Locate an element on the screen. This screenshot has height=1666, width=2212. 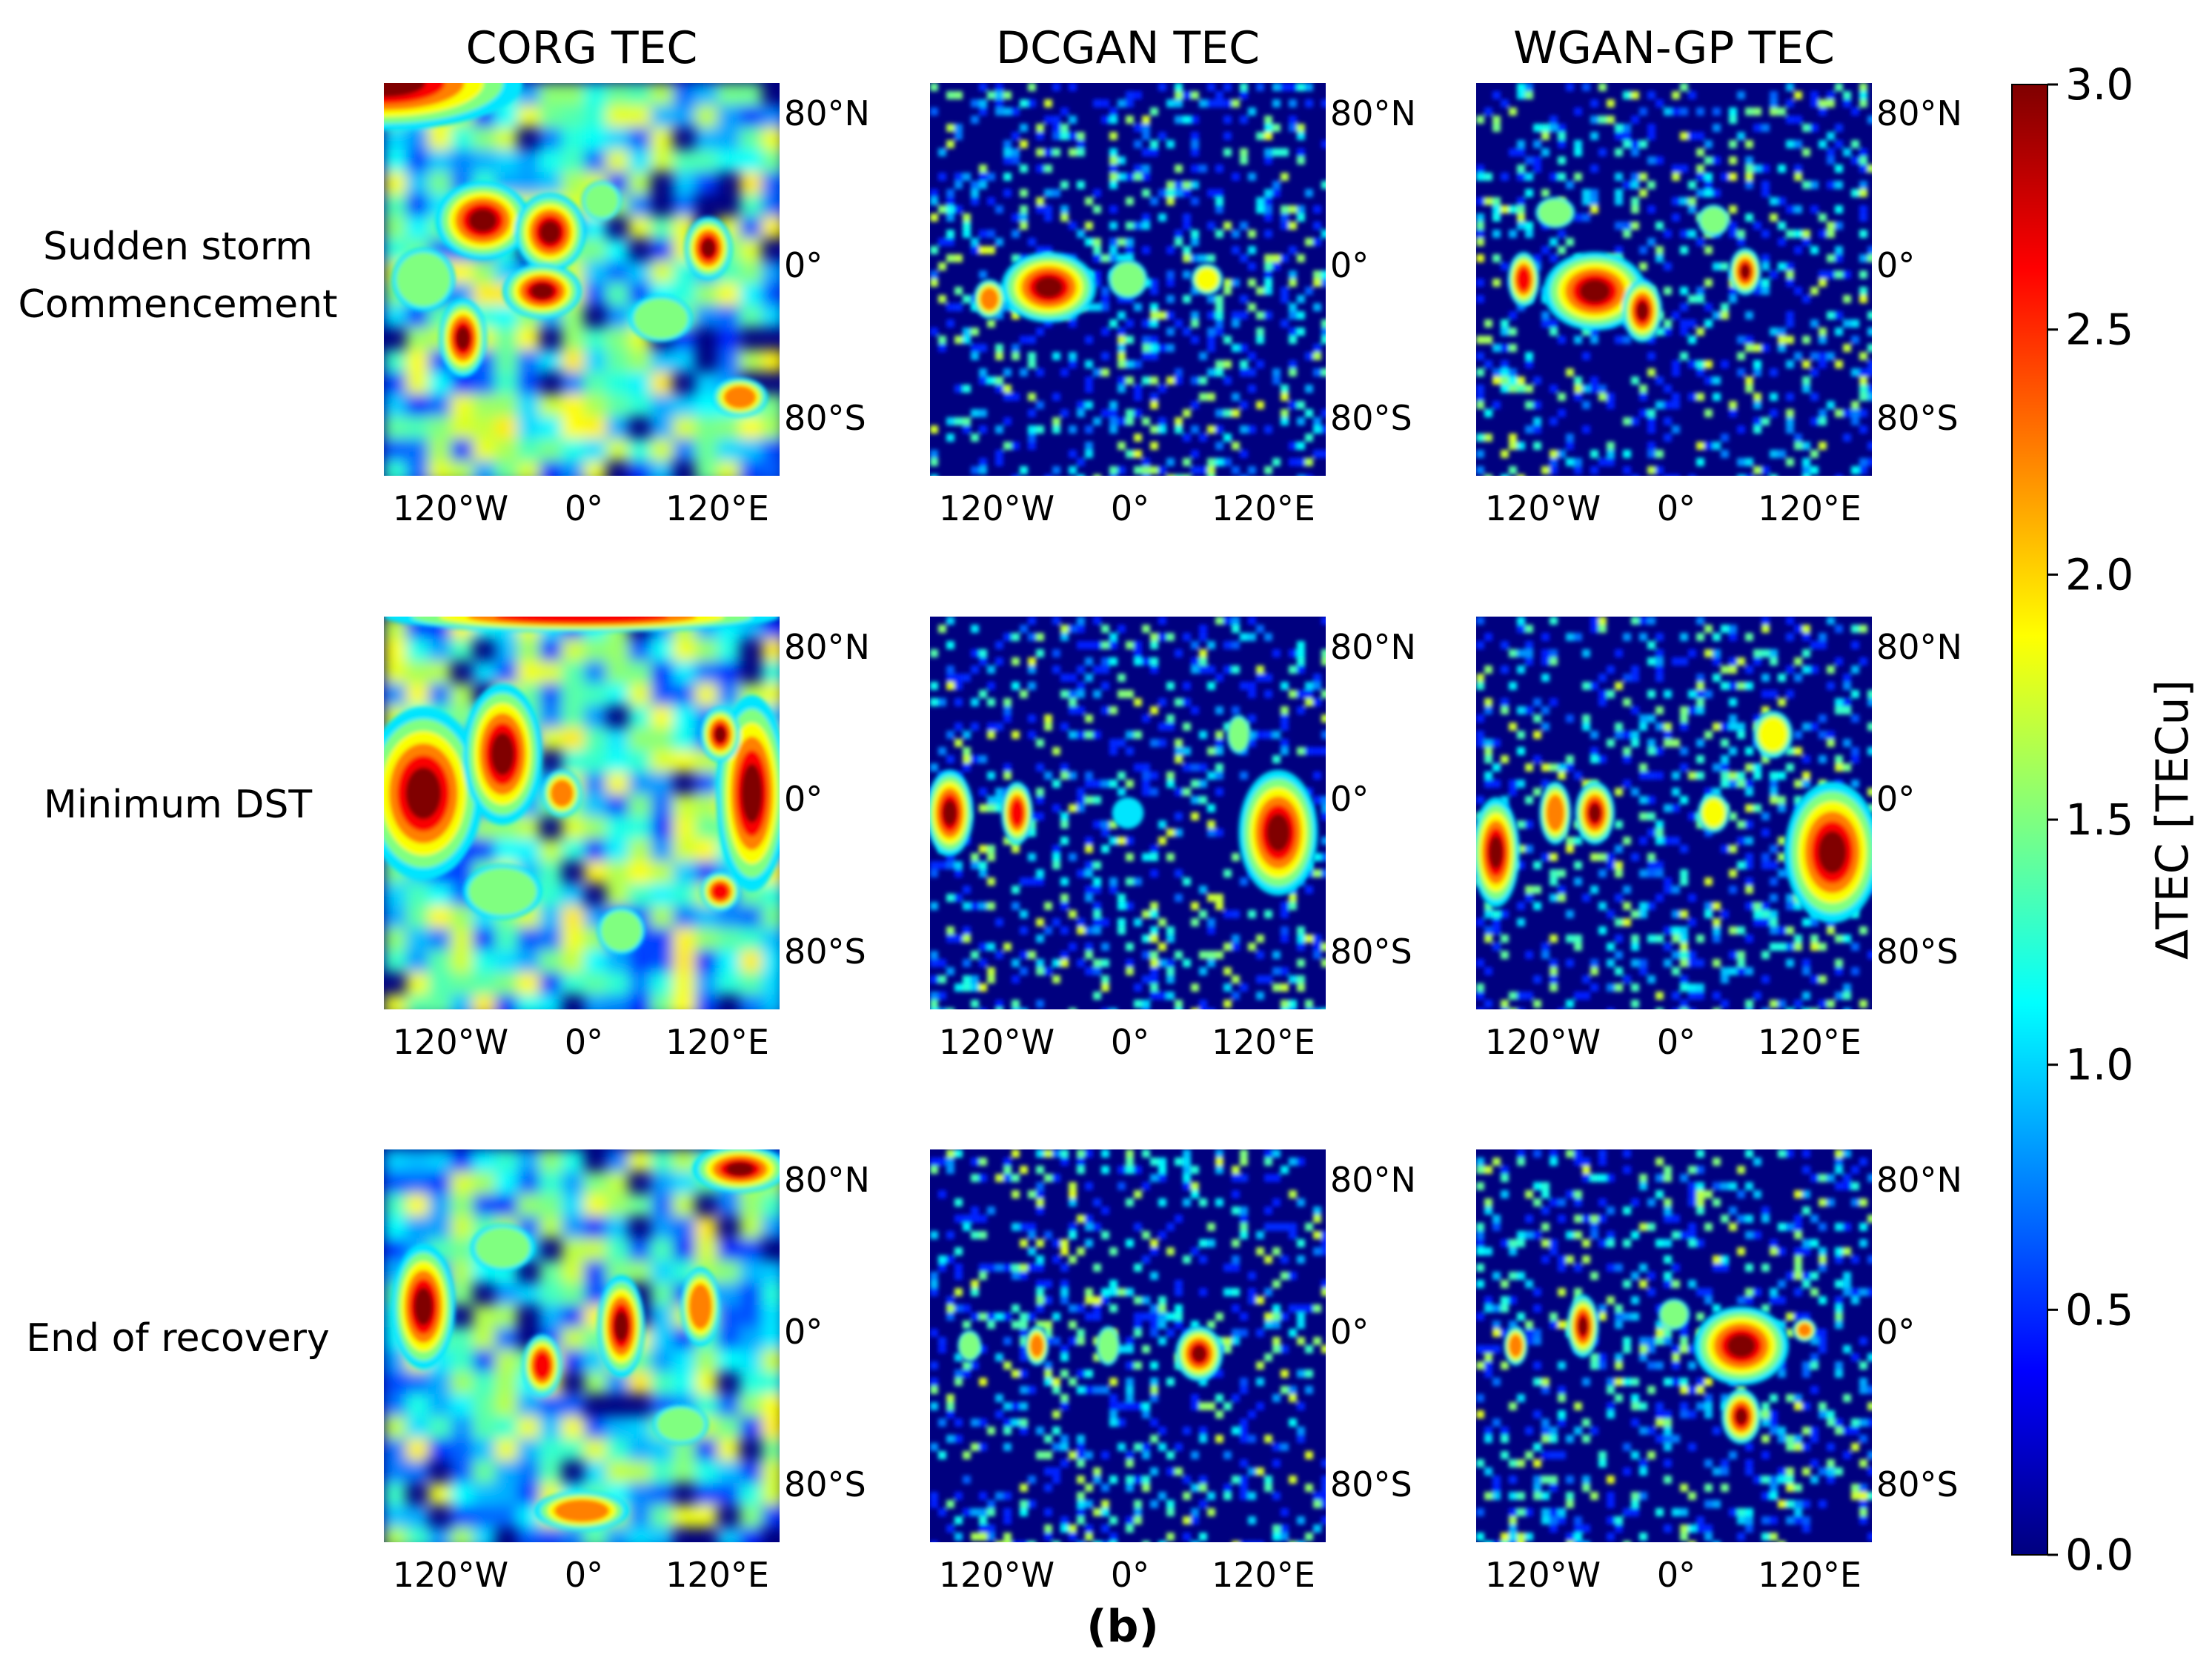
x-tick-label: 120°E is located at coordinates (1264, 1042).